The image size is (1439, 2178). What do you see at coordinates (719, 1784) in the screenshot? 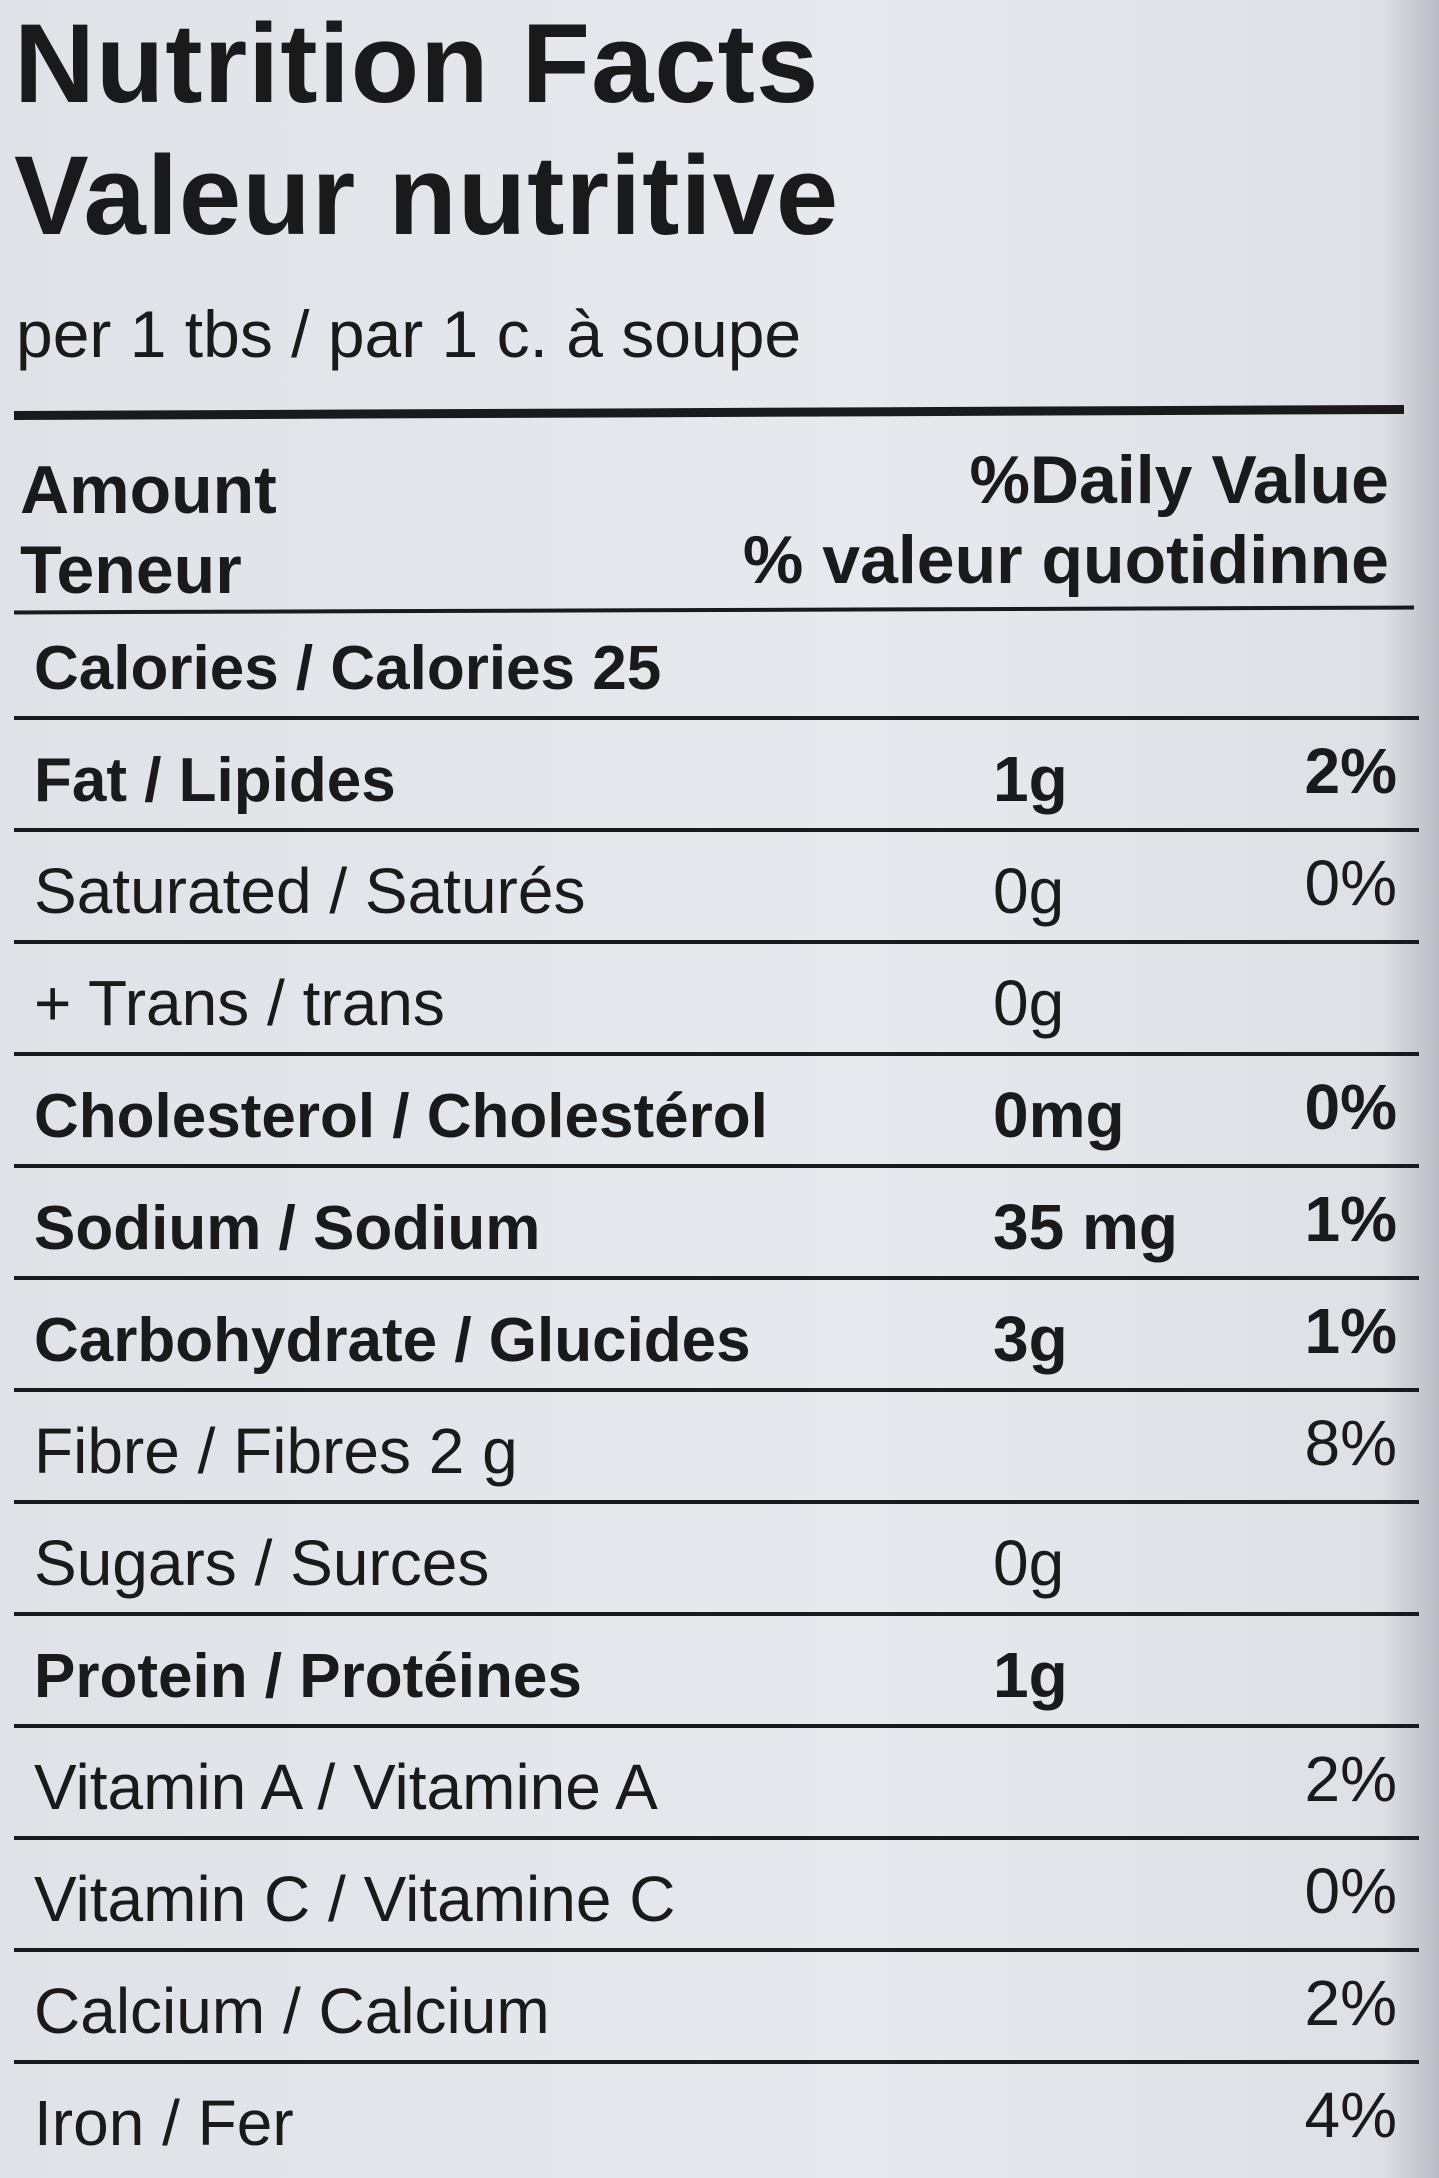
I see `nutrient-row: Vitamin A / Vitamine A 2%` at bounding box center [719, 1784].